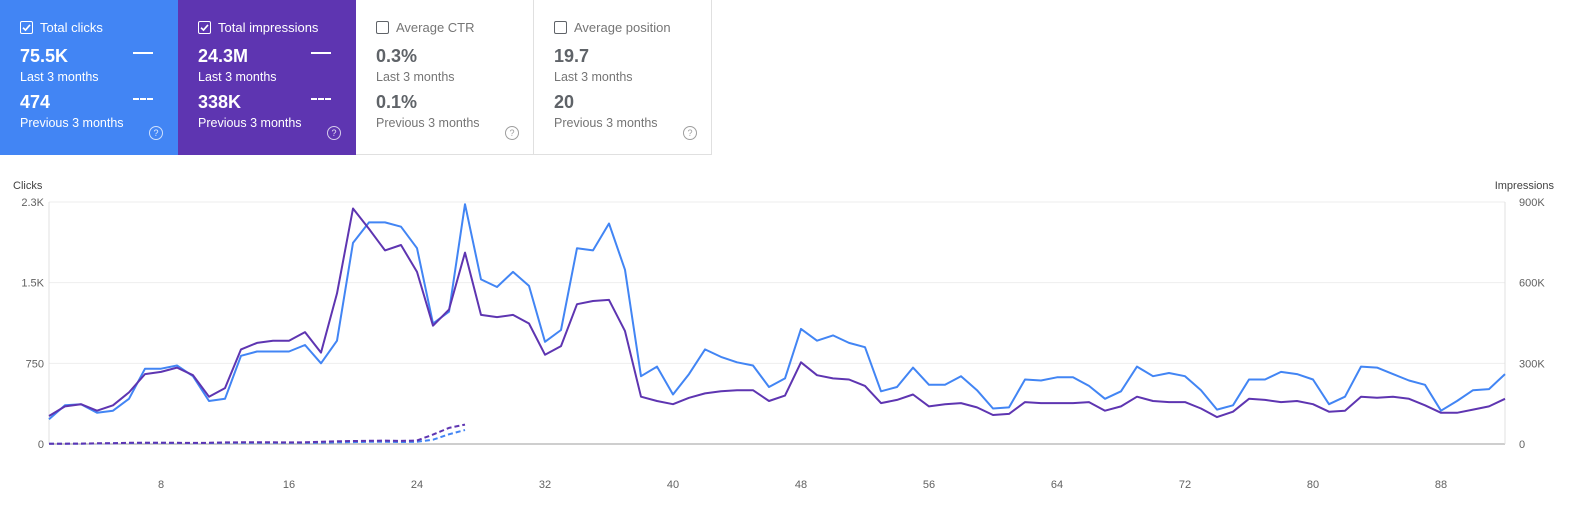 The width and height of the screenshot is (1570, 512). Describe the element at coordinates (397, 56) in the screenshot. I see `metric-value: 0.3%` at that location.